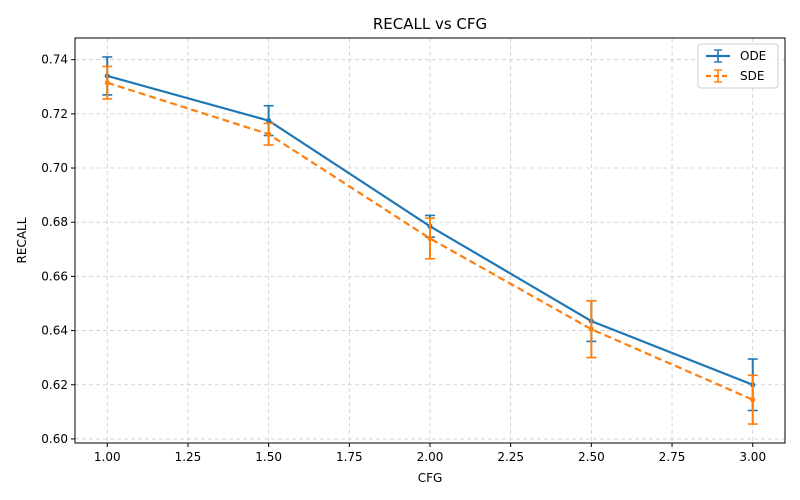  Describe the element at coordinates (58, 249) in the screenshot. I see `y-axis: 0.60 0.62 0.64 0.66 0.68 0.70 0.72 0.74` at that location.